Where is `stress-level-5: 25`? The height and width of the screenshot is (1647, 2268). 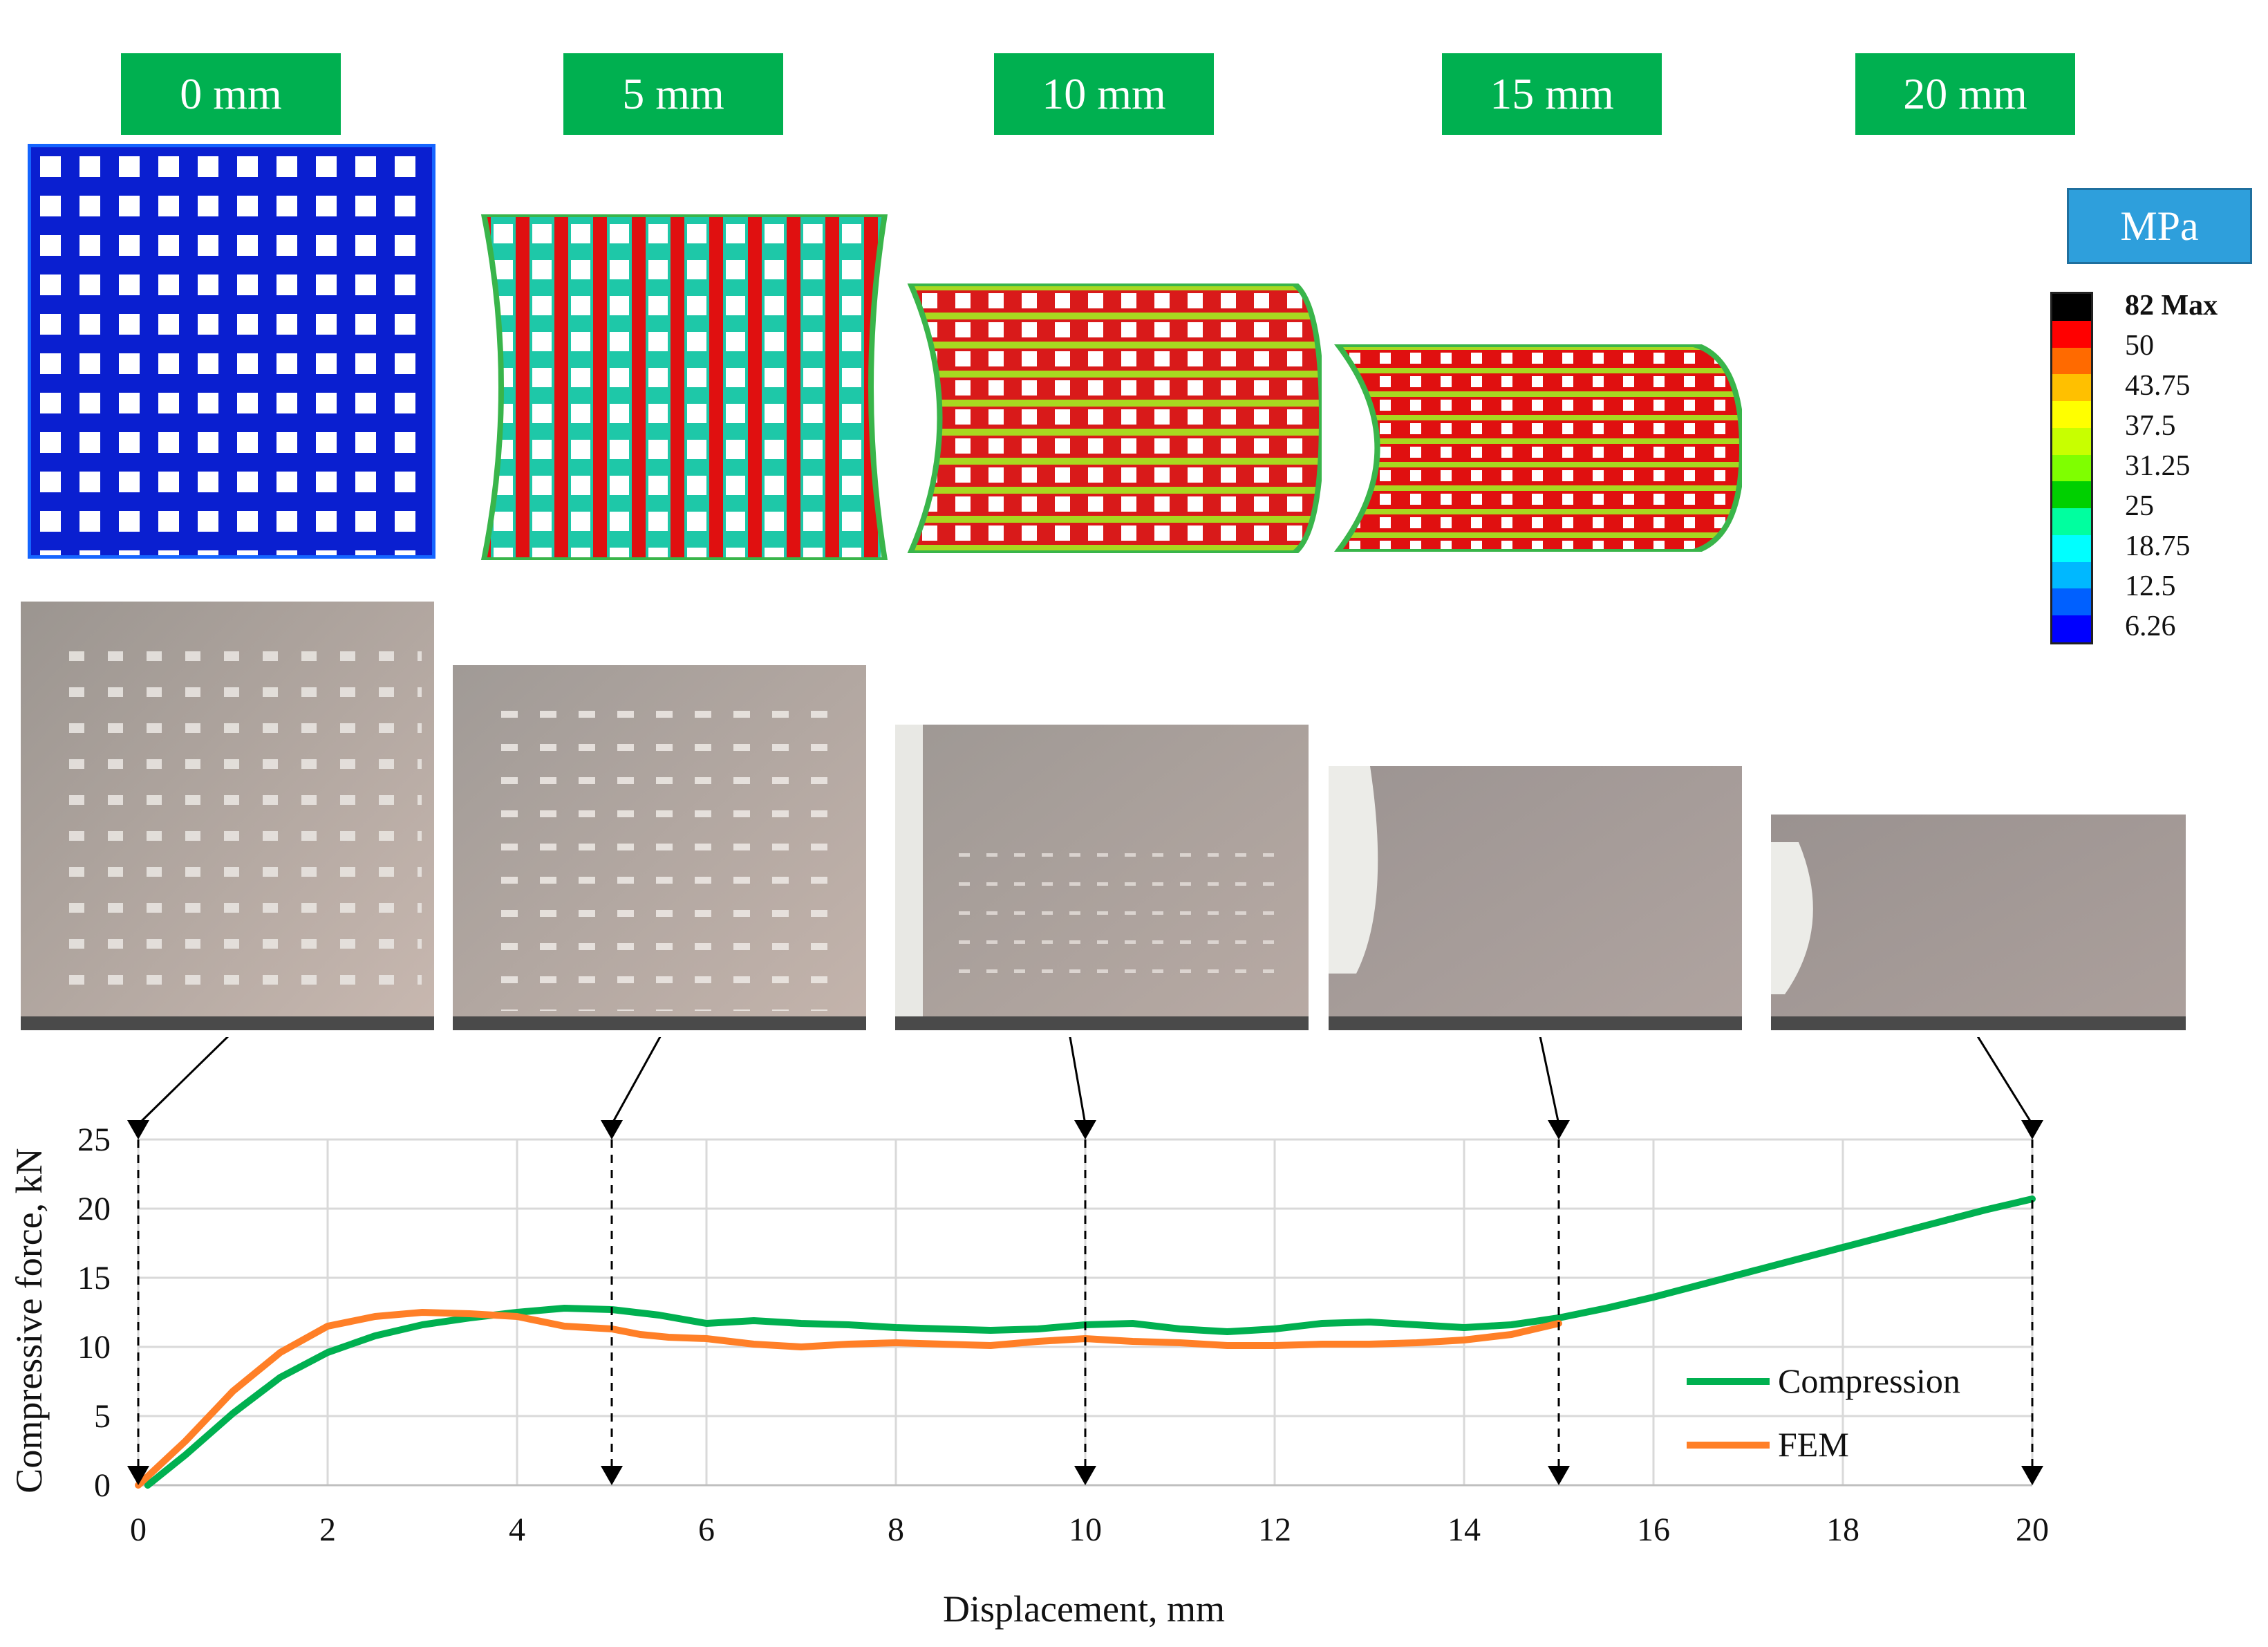 stress-level-5: 25 is located at coordinates (2139, 506).